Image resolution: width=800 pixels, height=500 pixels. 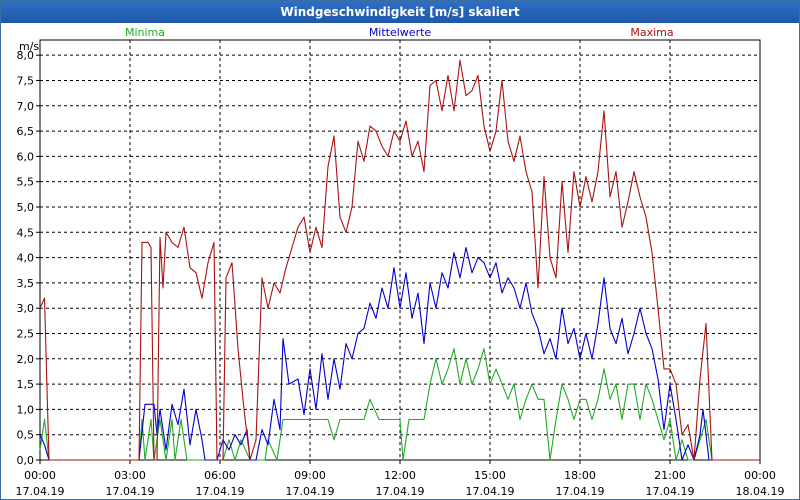 What do you see at coordinates (26, 384) in the screenshot?
I see `y-tick-label: 1,5` at bounding box center [26, 384].